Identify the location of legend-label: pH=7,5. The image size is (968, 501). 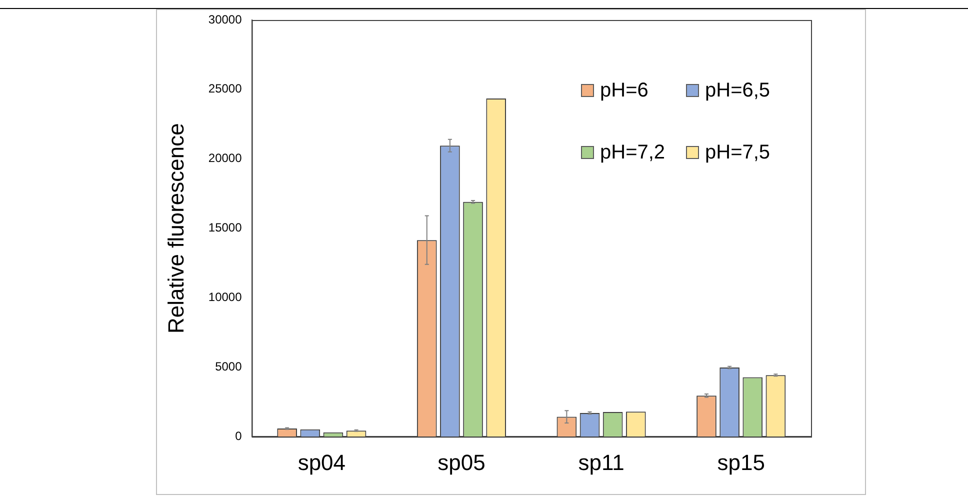
(737, 153).